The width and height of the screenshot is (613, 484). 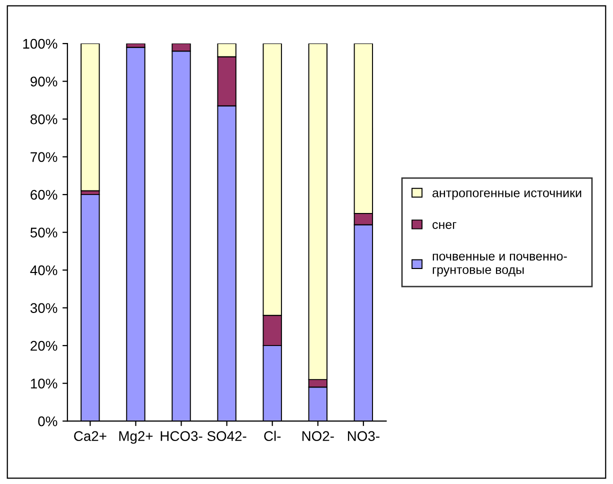 I want to click on y-tick-label: 60%, so click(x=44, y=195).